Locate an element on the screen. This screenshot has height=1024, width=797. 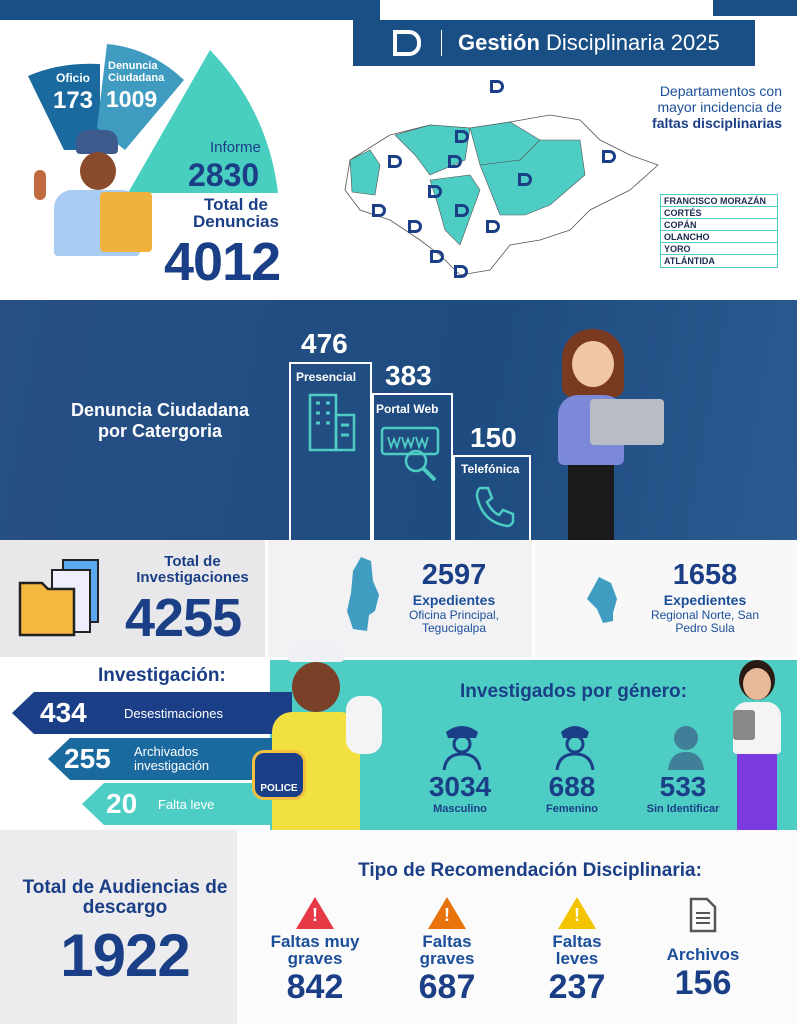
arrow-desestimaciones: 434 Desestimaciones is located at coordinates (152, 713).